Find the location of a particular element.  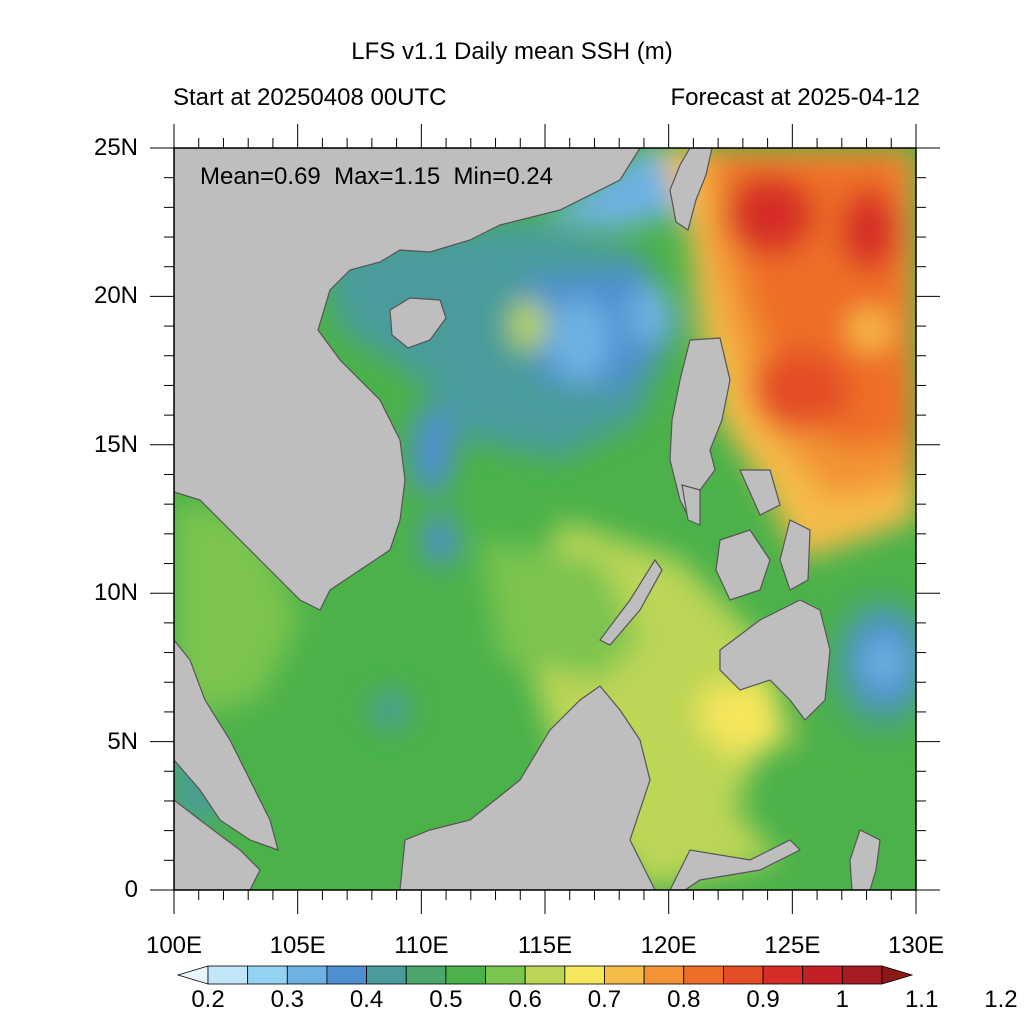

start-time-label: Start at 20250408 00UTC is located at coordinates (310, 97).